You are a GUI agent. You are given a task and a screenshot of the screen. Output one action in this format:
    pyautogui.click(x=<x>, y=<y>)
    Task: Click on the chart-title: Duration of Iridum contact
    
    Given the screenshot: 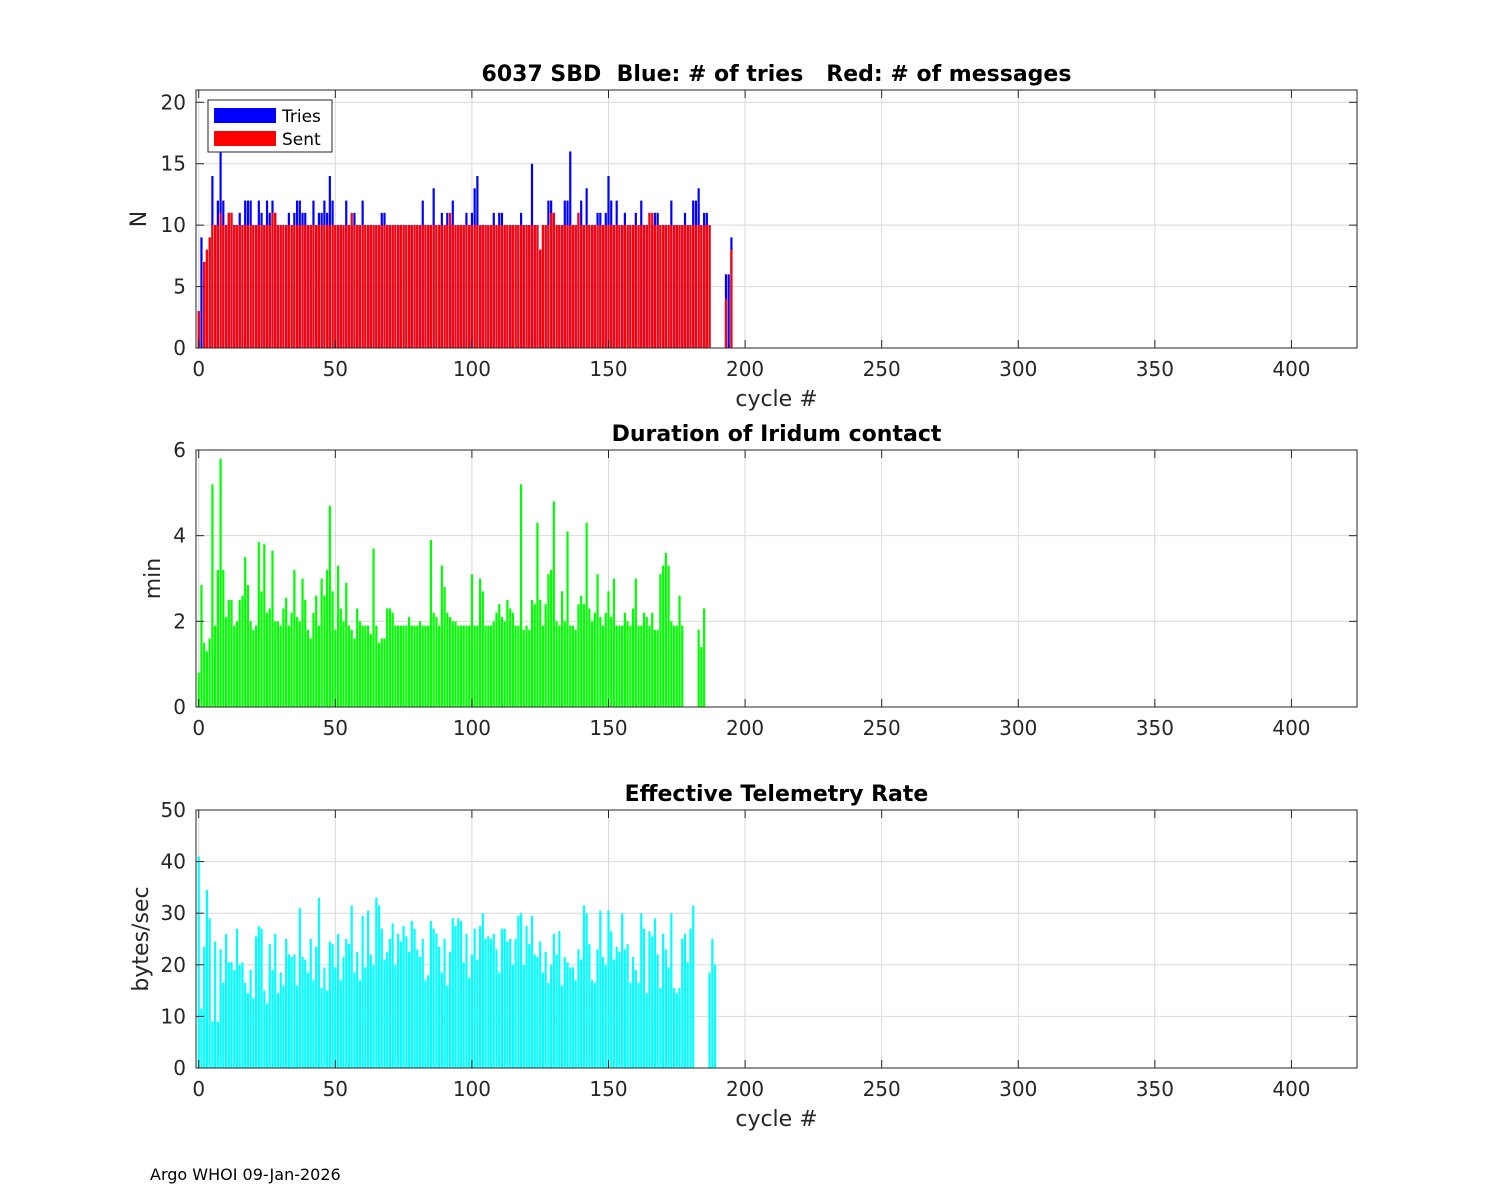 What is the action you would take?
    pyautogui.click(x=777, y=434)
    